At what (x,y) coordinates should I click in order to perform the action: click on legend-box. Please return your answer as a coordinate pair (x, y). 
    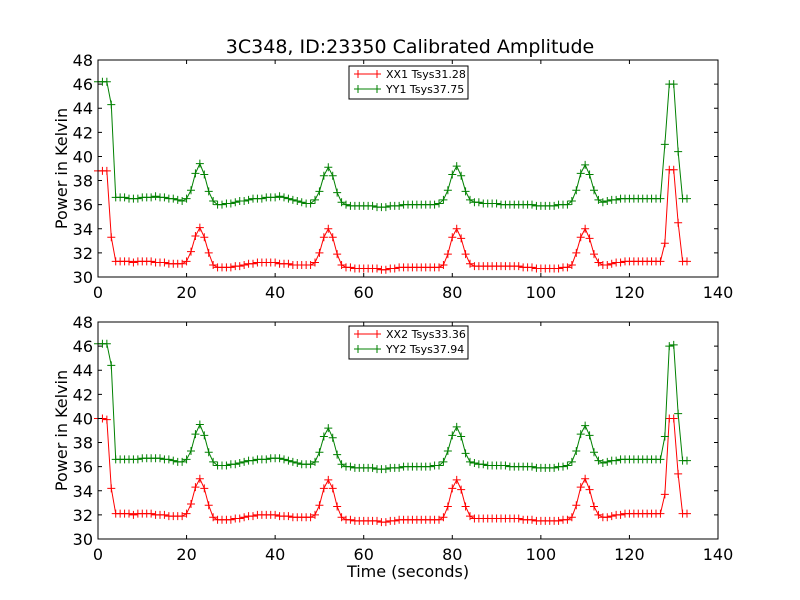
    Looking at the image, I should click on (408, 342).